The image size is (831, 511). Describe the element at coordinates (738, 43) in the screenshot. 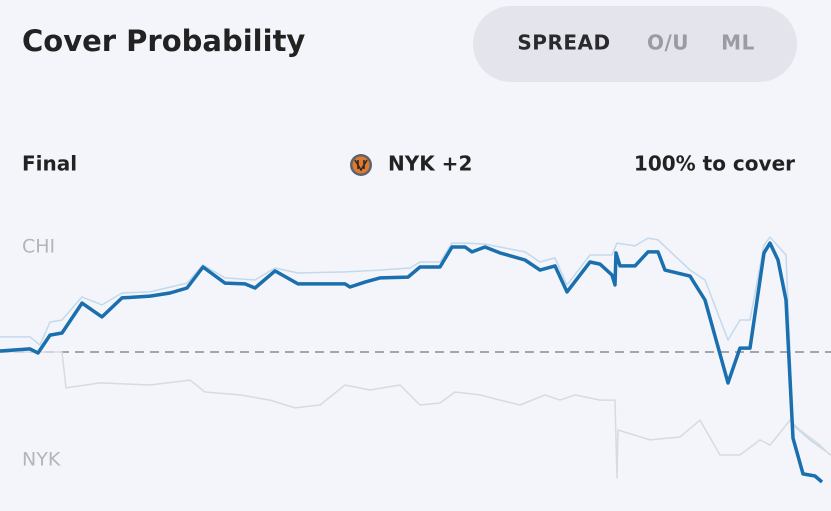

I see `tab: ML` at that location.